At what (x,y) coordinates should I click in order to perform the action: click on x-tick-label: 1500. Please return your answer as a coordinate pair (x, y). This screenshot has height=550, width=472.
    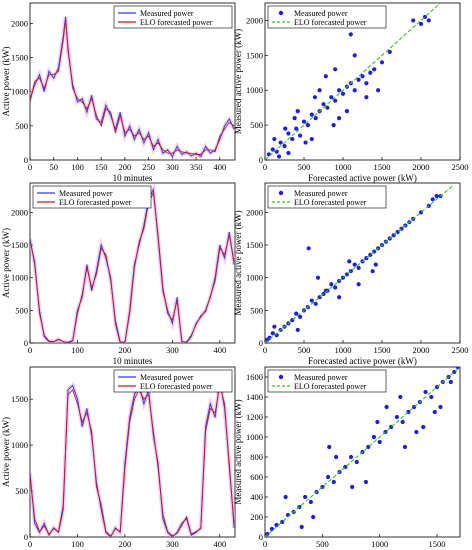
    Looking at the image, I should click on (437, 544).